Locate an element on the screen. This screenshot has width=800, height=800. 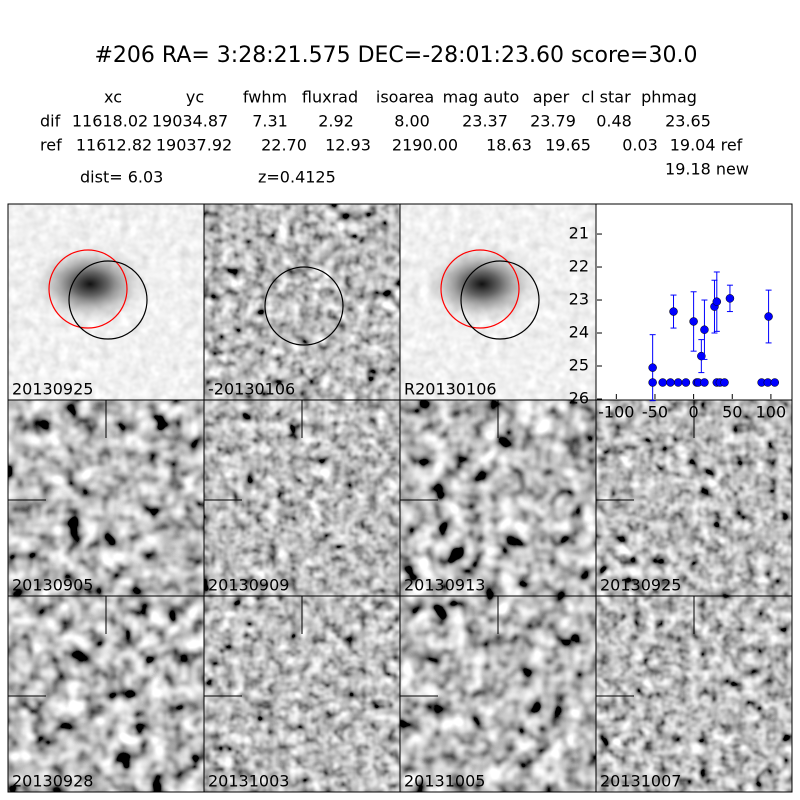
column-header: phmag is located at coordinates (669, 97).